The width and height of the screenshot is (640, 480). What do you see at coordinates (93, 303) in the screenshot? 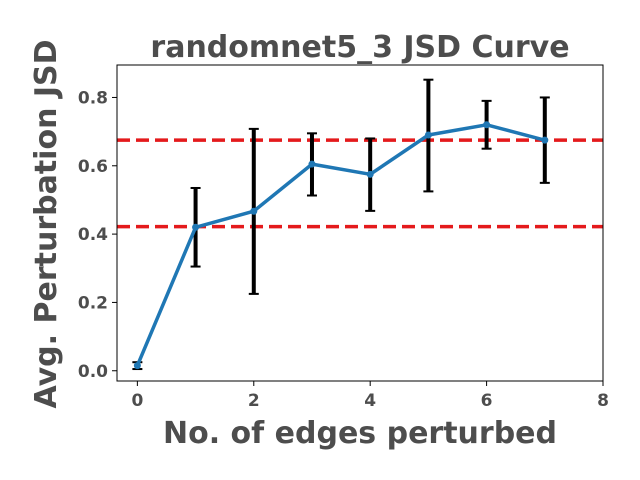
I see `y-tick-label: 0.2` at bounding box center [93, 303].